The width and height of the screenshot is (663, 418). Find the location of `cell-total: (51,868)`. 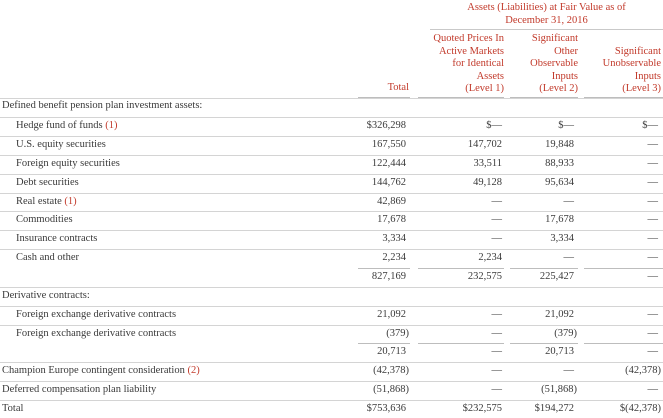

cell-total: (51,868) is located at coordinates (391, 389).